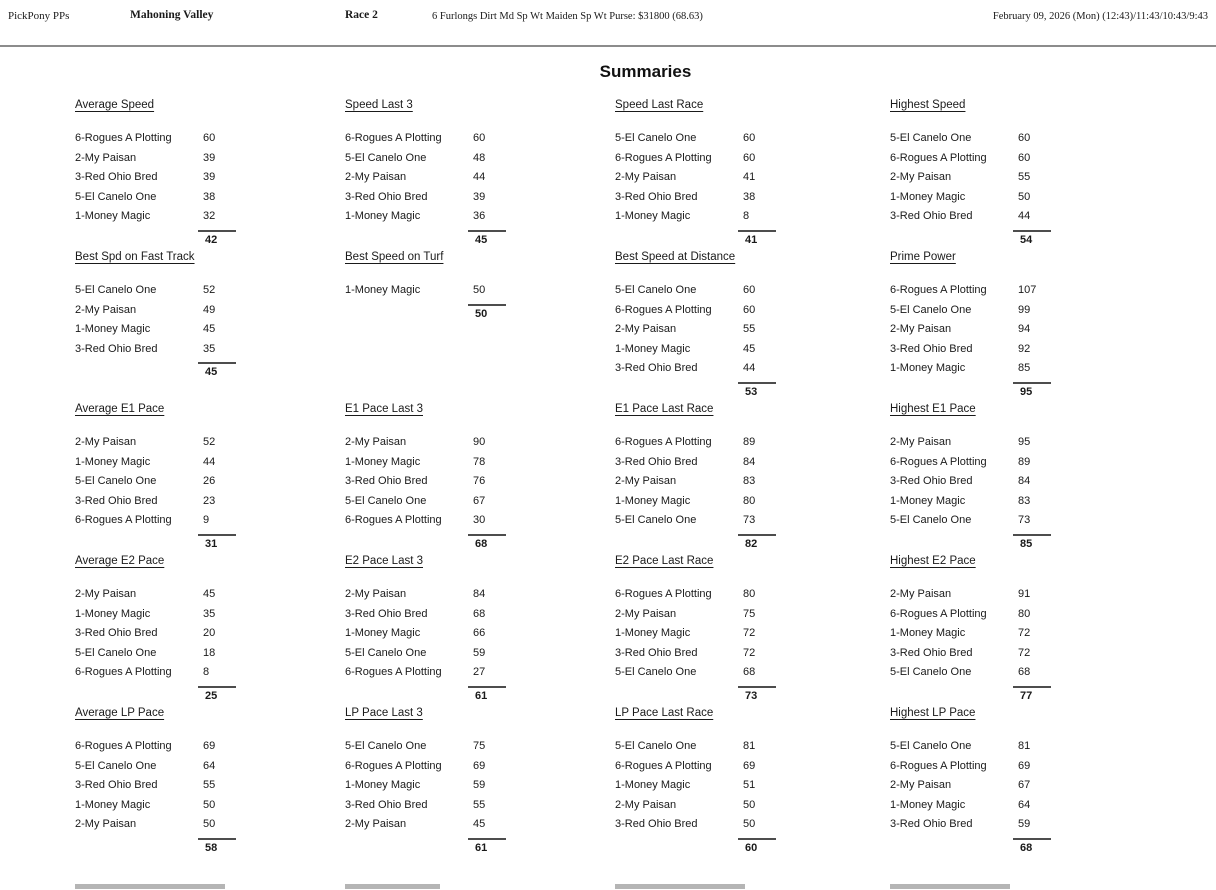 This screenshot has width=1216, height=890. I want to click on horse-value: 72, so click(1024, 633).